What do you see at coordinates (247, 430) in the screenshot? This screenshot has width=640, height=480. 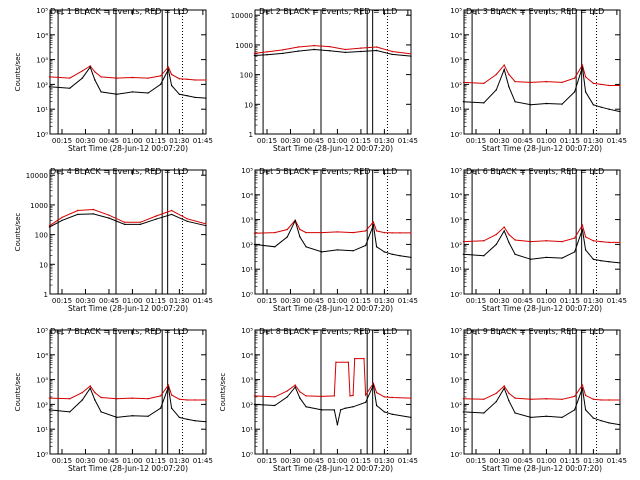 I see `y-tick-label: 10¹` at bounding box center [247, 430].